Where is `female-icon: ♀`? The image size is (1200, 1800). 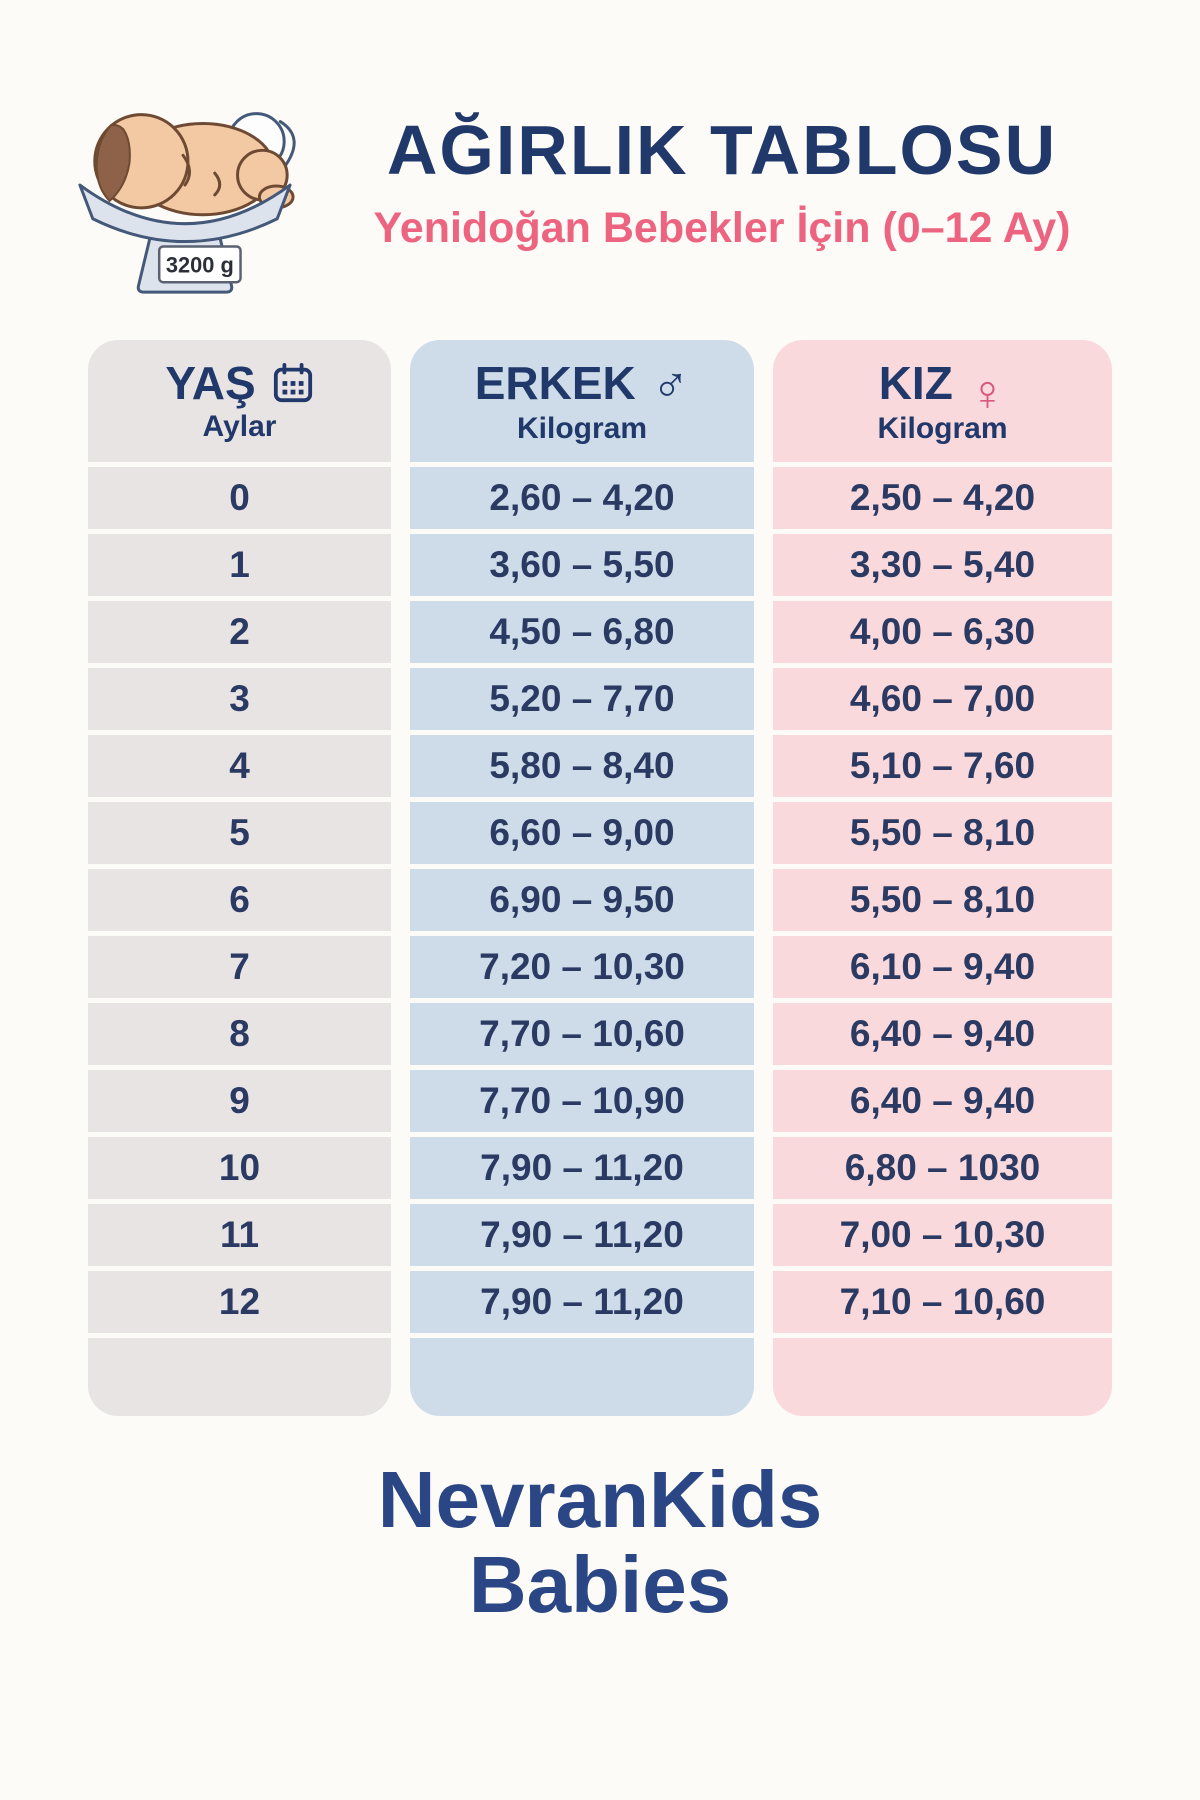 female-icon: ♀ is located at coordinates (987, 393).